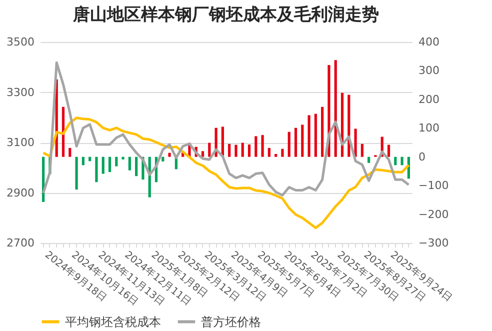 This screenshot has height=331, width=492. What do you see at coordinates (20, 243) in the screenshot?
I see `y-tick-label: 2700` at bounding box center [20, 243].